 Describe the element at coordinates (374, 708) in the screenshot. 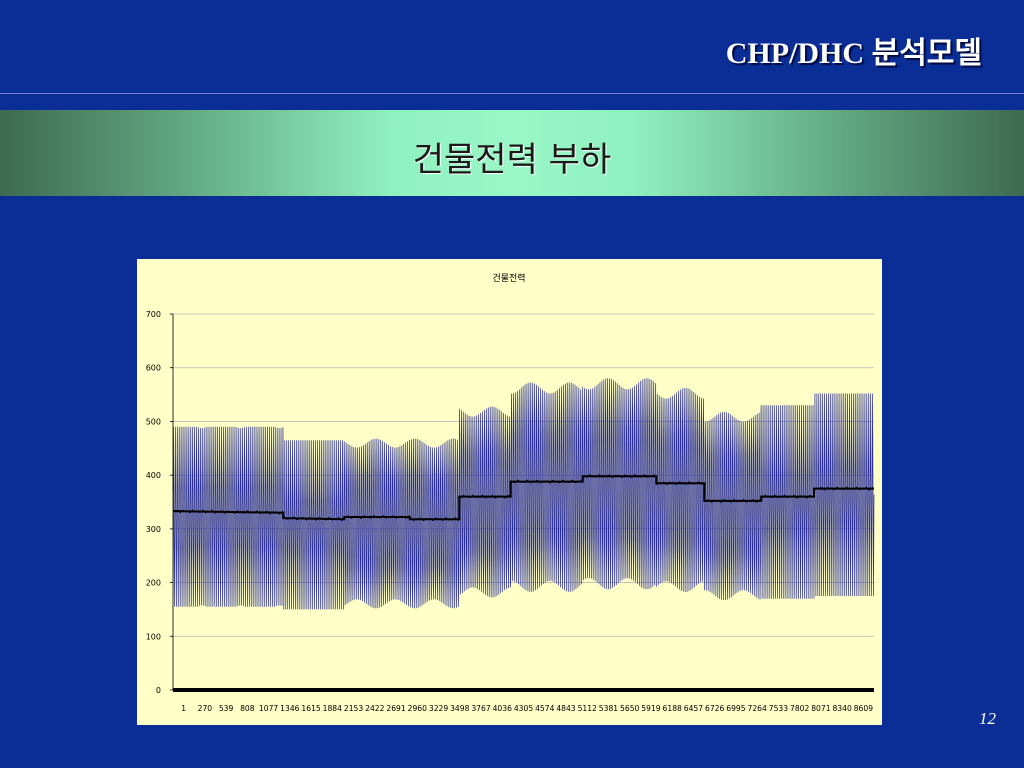

I see `x-tick-label: 2422` at that location.